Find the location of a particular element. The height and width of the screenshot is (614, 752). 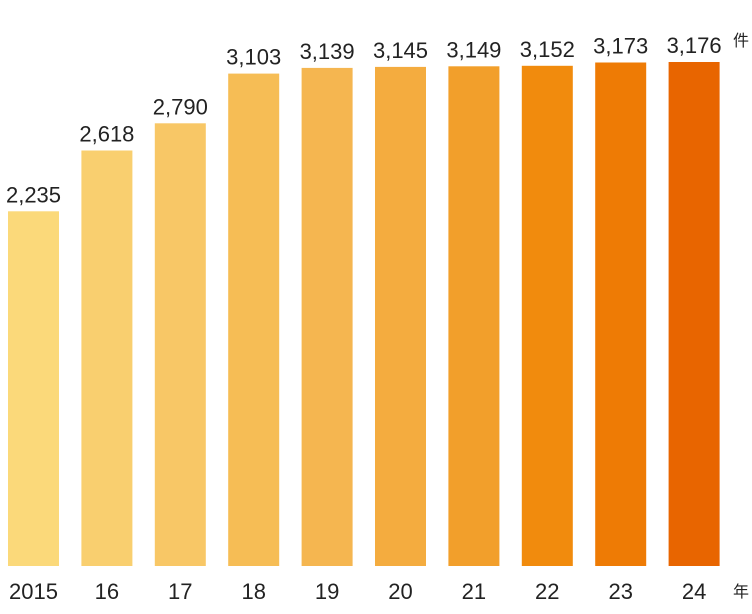

x-tick-label-22: 22 is located at coordinates (547, 591).